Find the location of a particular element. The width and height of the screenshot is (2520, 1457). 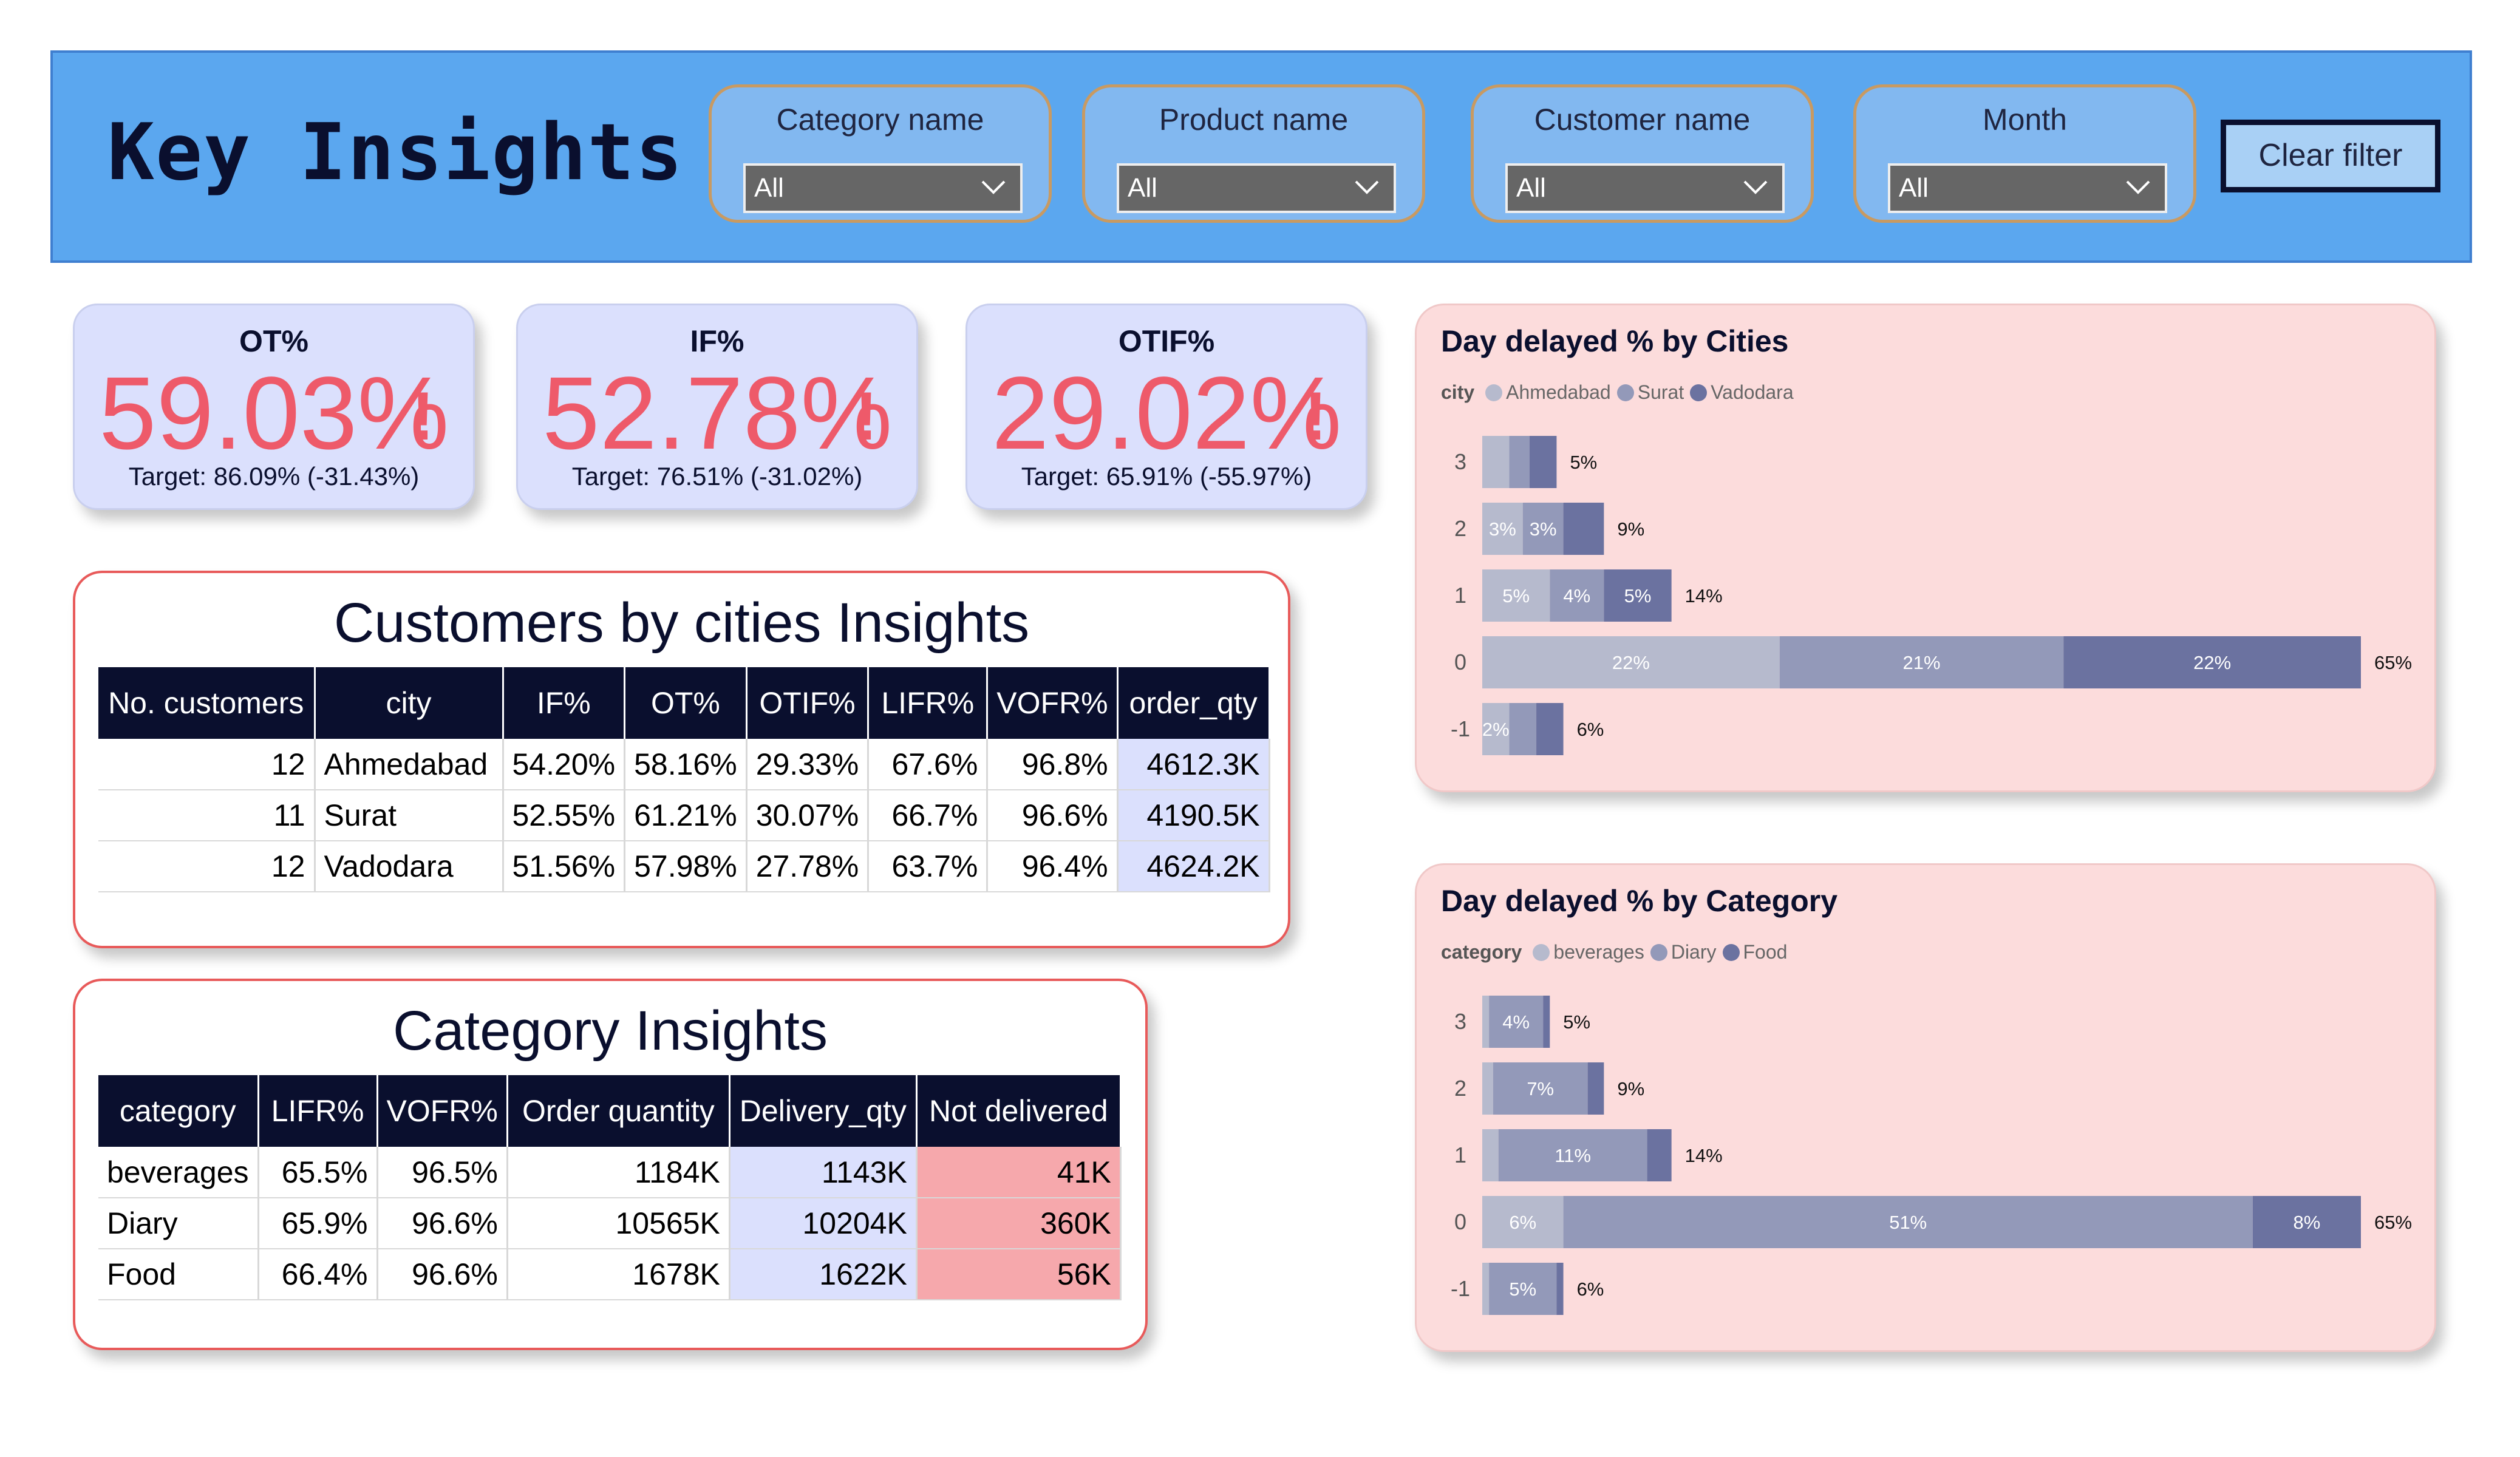

kpi-card-ot: OT% 59.03% ! Target: 86.09% (-31.43%) is located at coordinates (274, 407).